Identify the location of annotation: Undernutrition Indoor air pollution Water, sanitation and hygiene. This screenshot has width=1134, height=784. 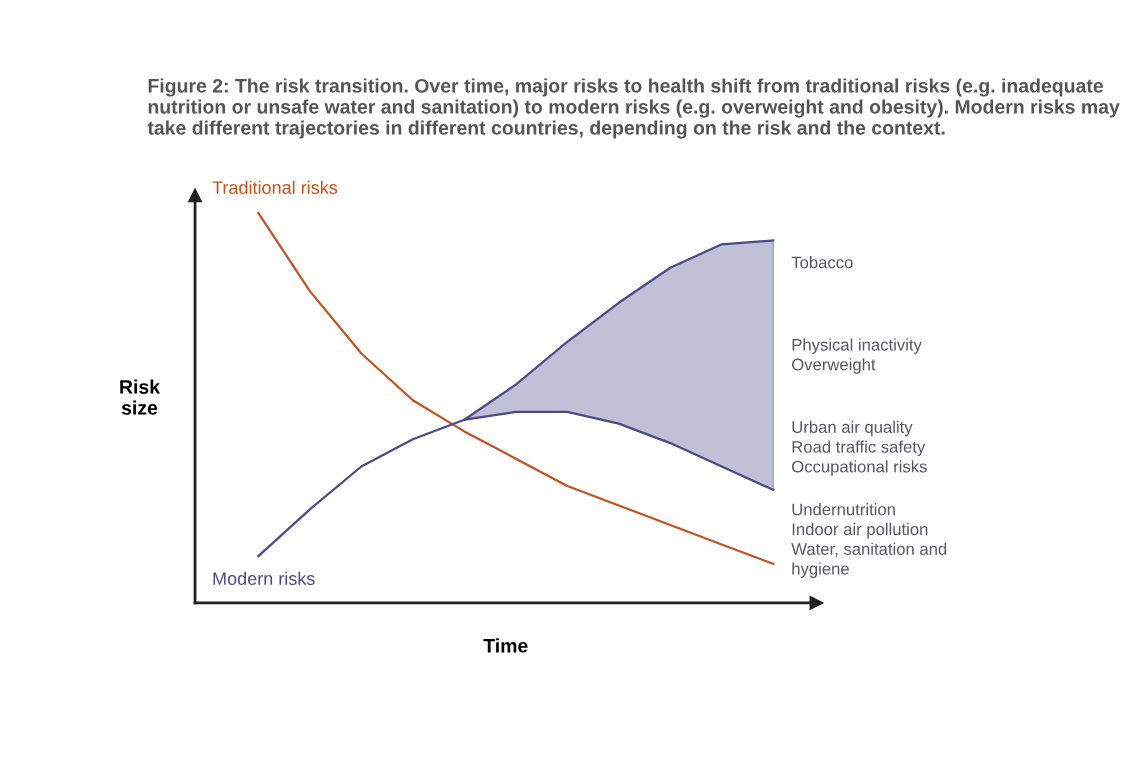
(869, 540).